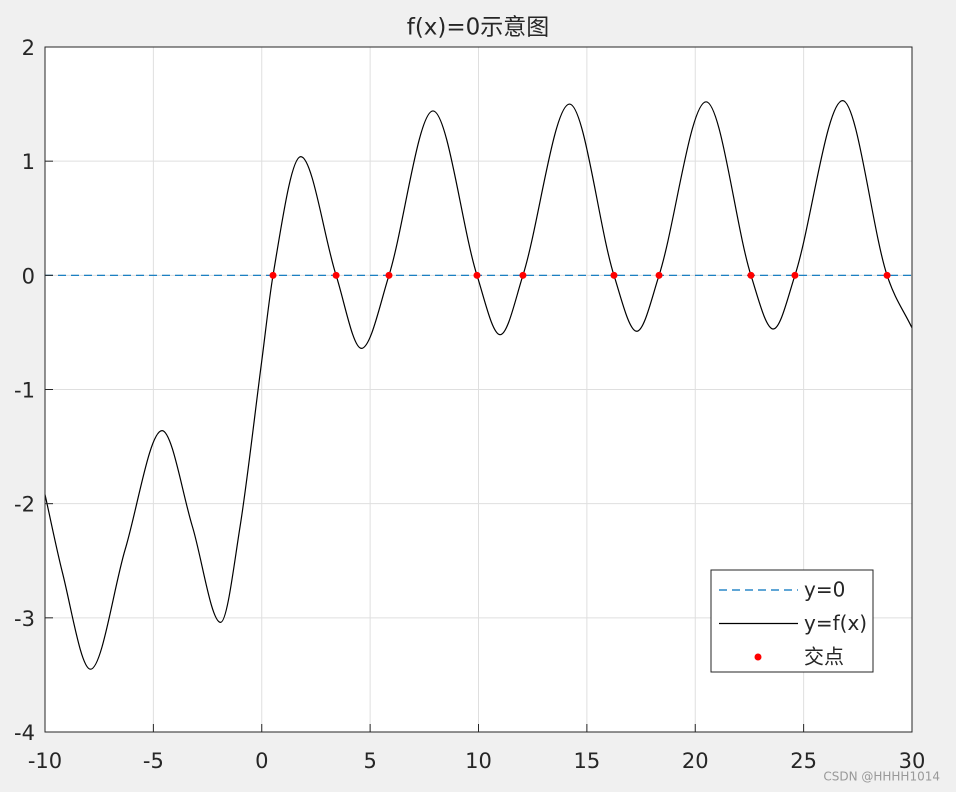 Image resolution: width=956 pixels, height=792 pixels. Describe the element at coordinates (24, 391) in the screenshot. I see `y-tick-label: -1` at that location.